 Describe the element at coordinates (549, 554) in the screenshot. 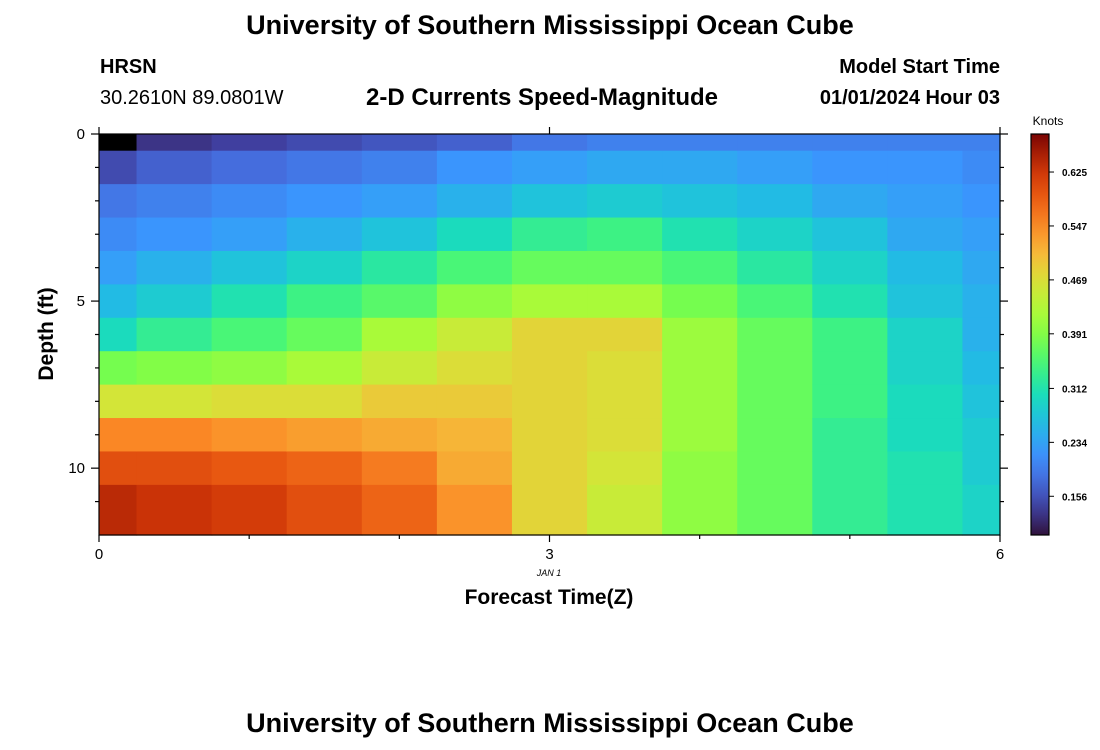

I see `x-tick-label: 3` at that location.